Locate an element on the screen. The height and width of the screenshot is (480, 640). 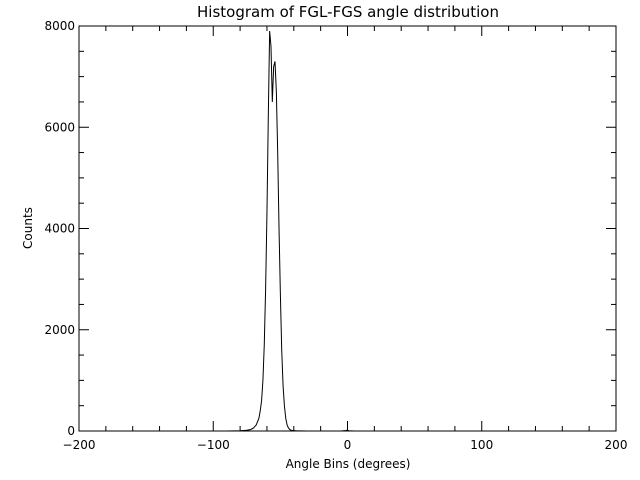
x-tick-label: 100 is located at coordinates (481, 445).